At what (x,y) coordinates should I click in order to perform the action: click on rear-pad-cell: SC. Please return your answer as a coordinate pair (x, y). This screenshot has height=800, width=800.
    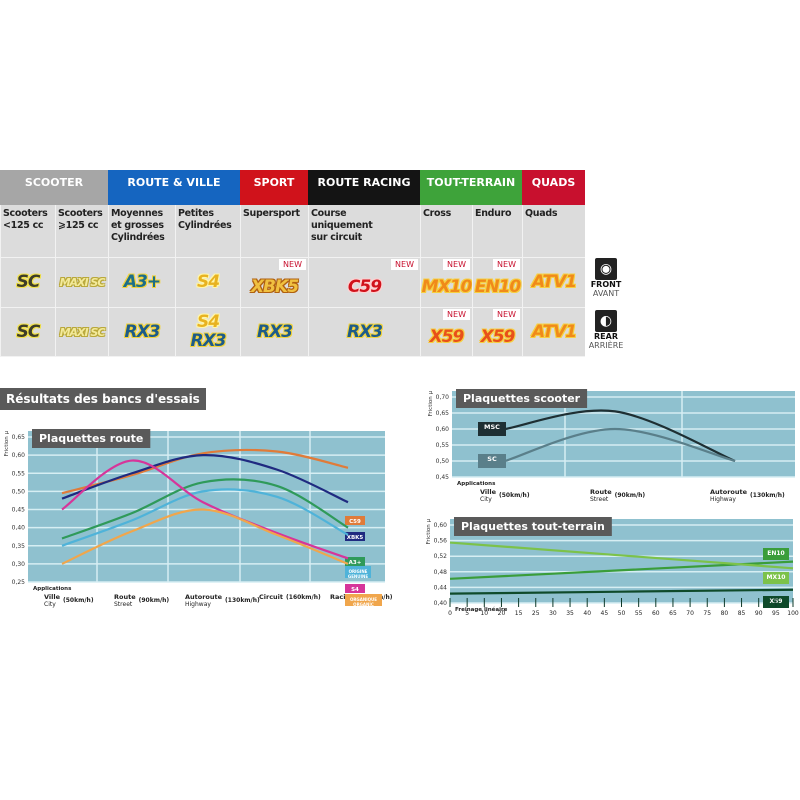
    Looking at the image, I should click on (27, 332).